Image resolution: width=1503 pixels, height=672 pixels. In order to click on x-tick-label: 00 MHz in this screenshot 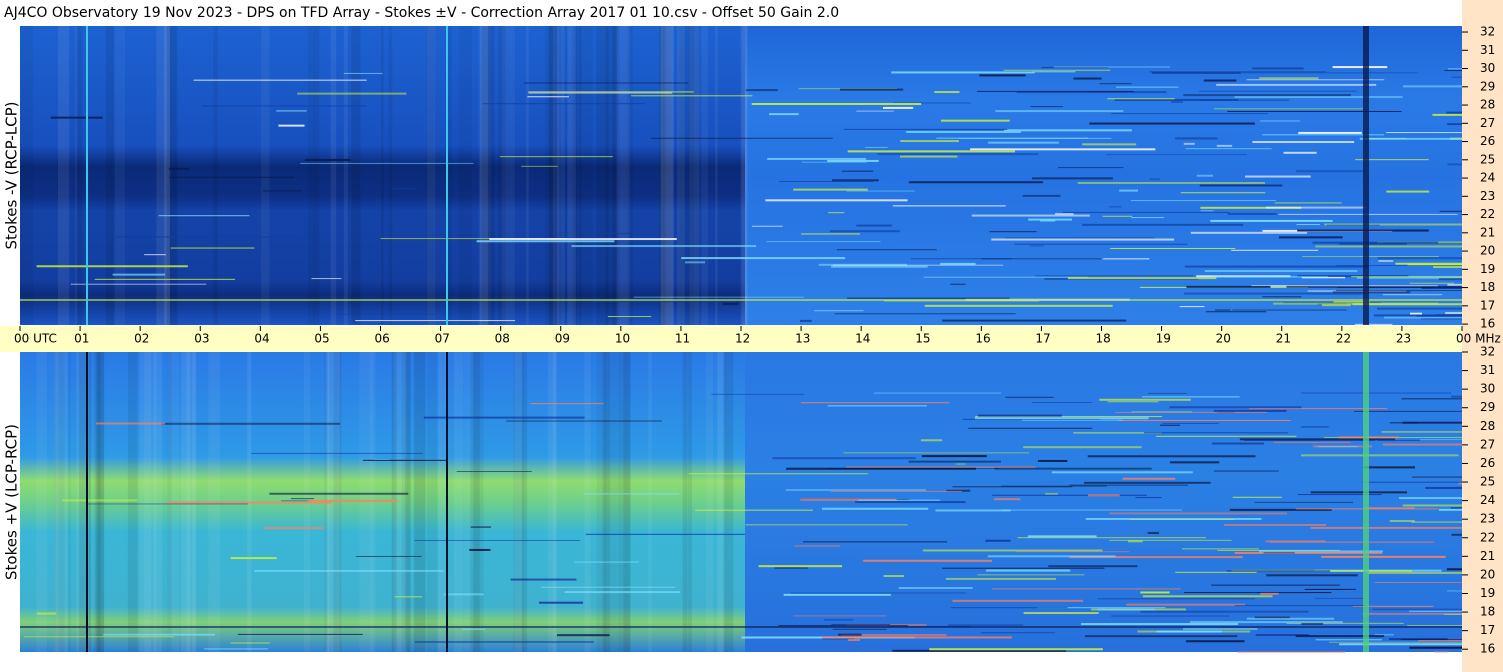, I will do `click(1478, 339)`.